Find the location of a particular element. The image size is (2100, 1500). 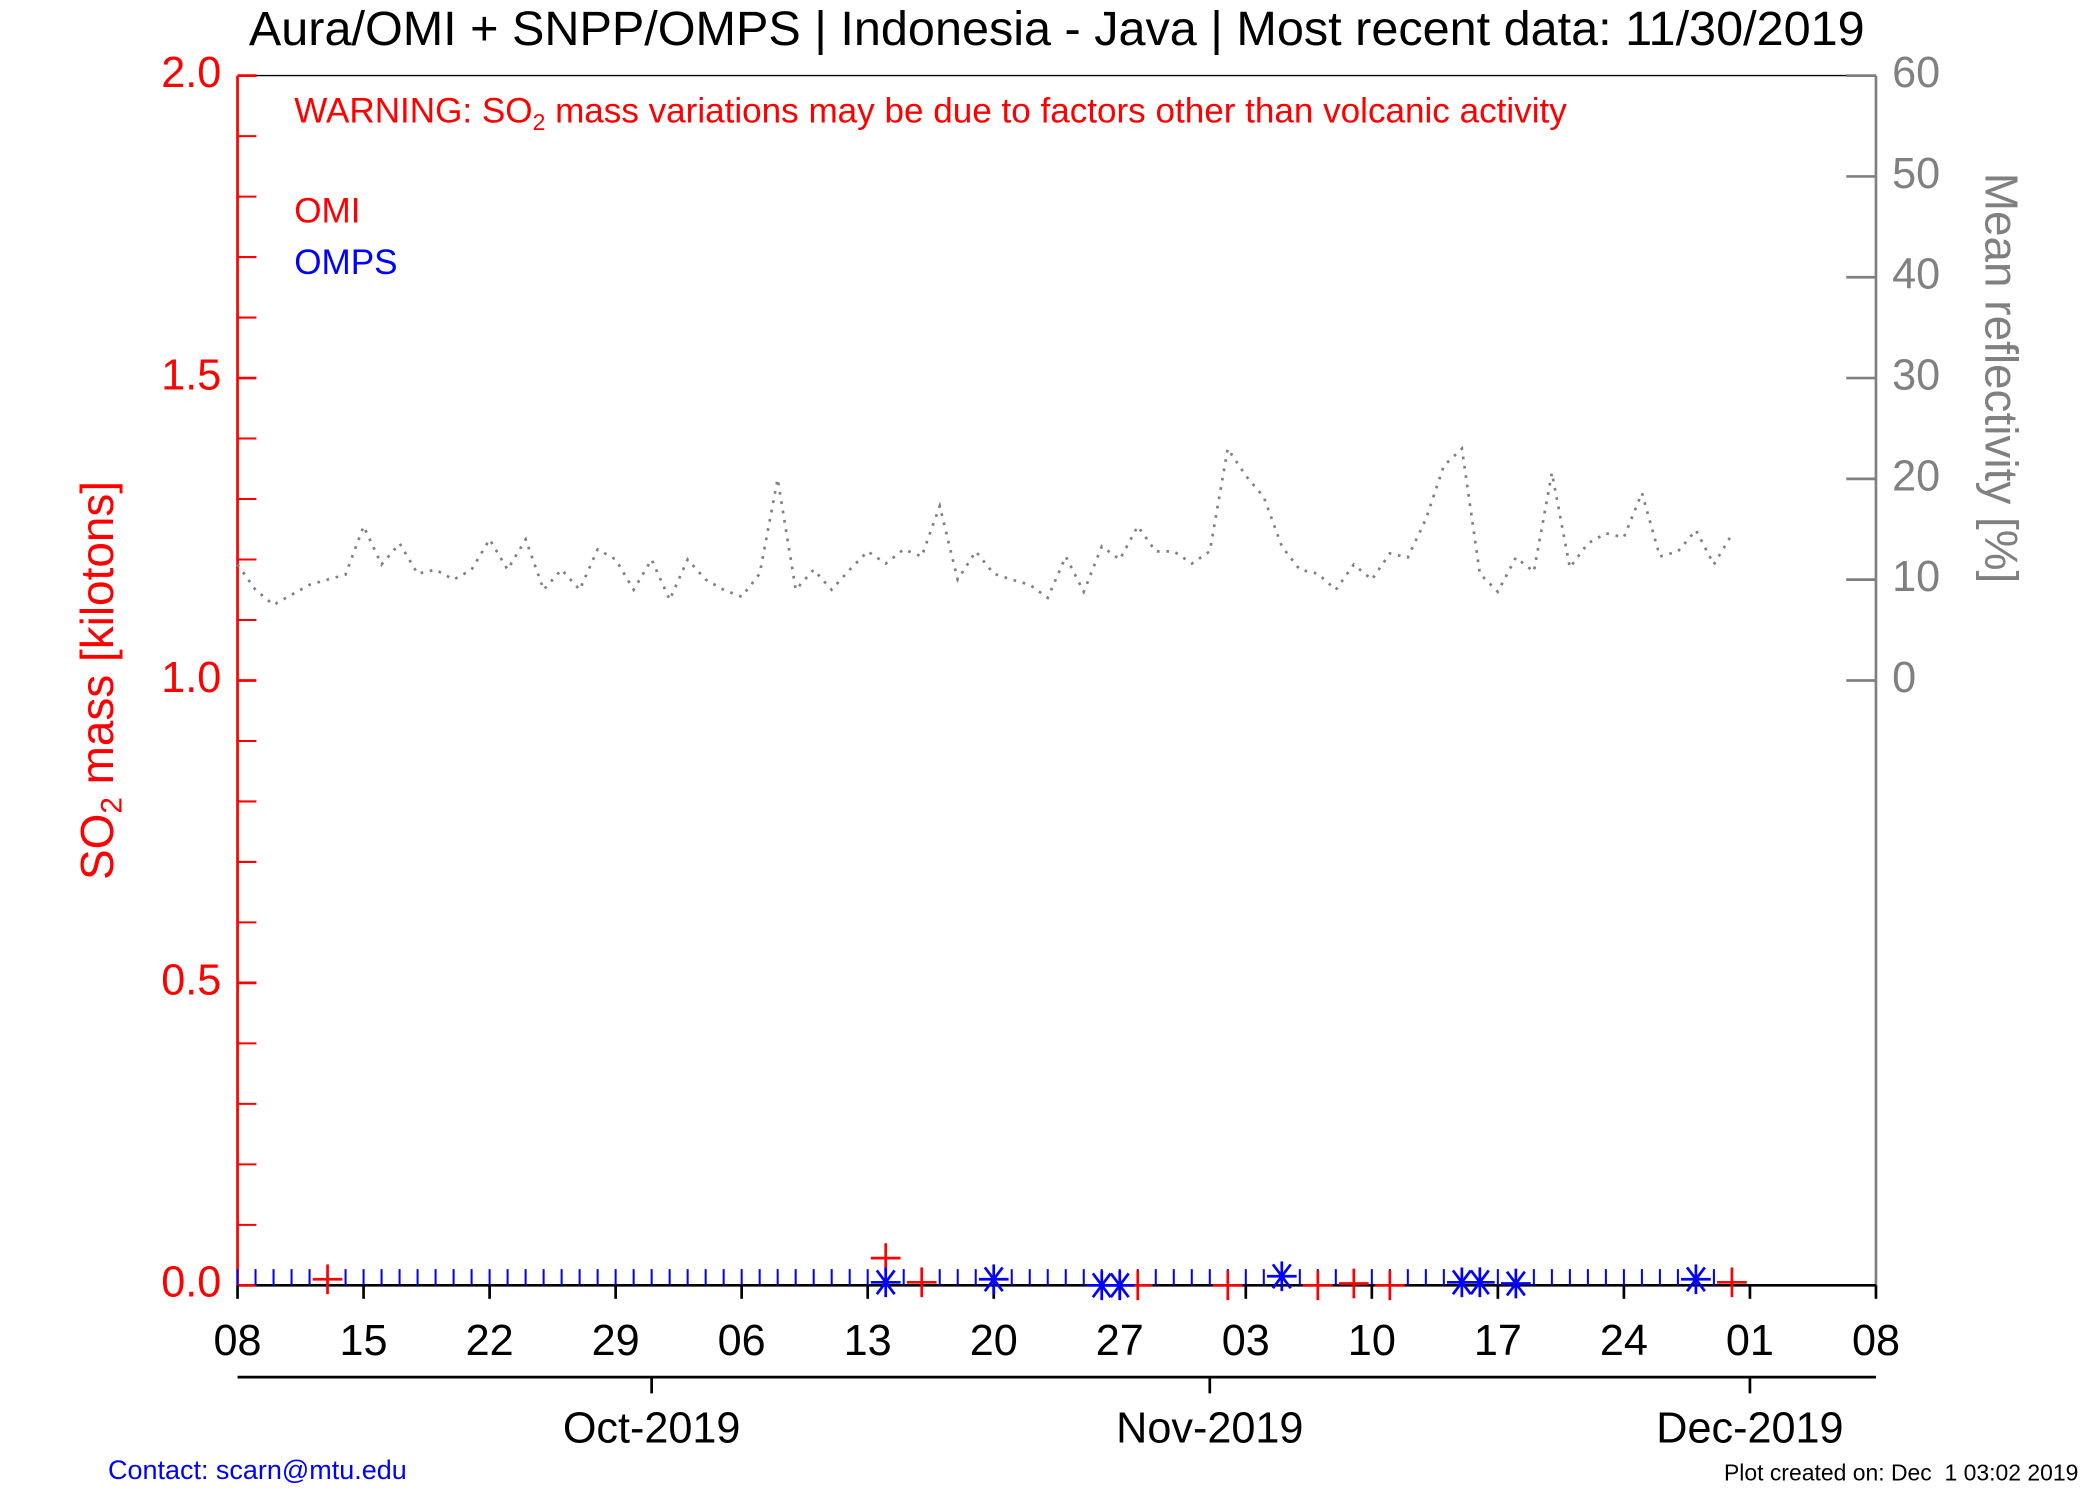

warning-subscript: 2 is located at coordinates (539, 122).